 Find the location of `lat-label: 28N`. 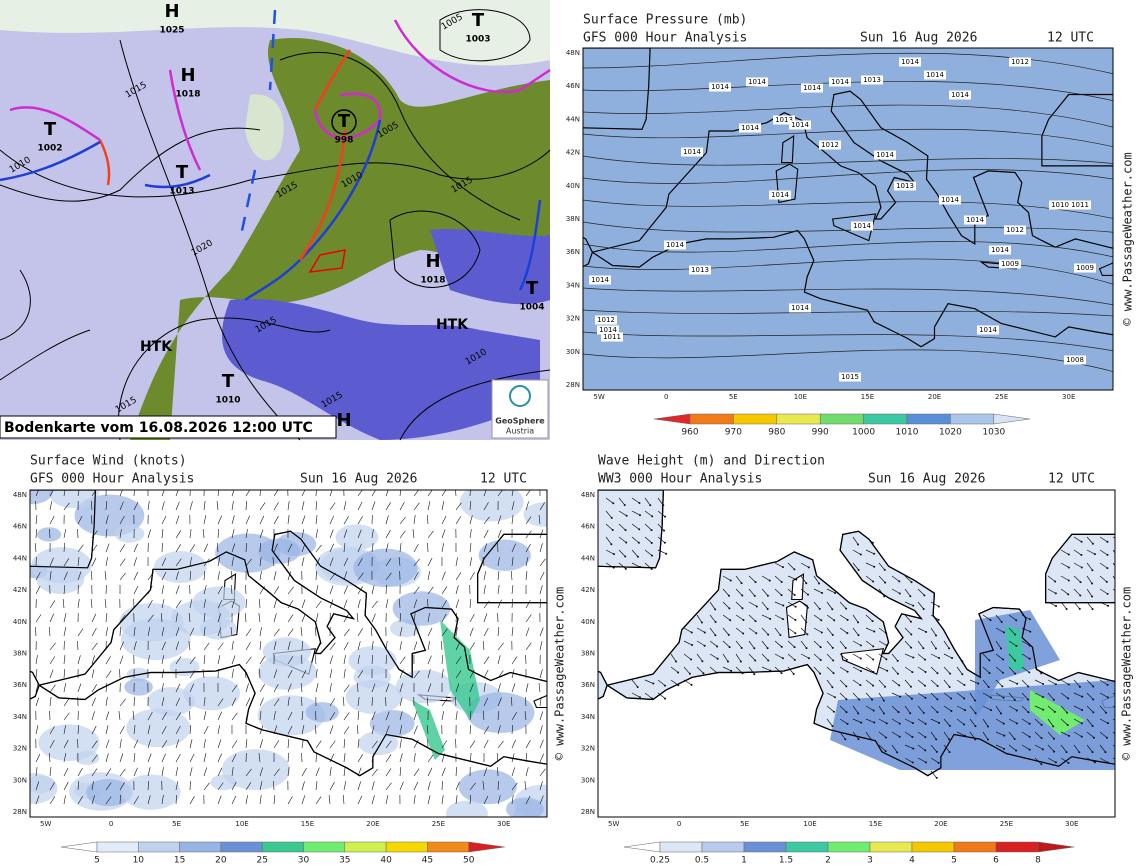

lat-label: 28N is located at coordinates (573, 385).